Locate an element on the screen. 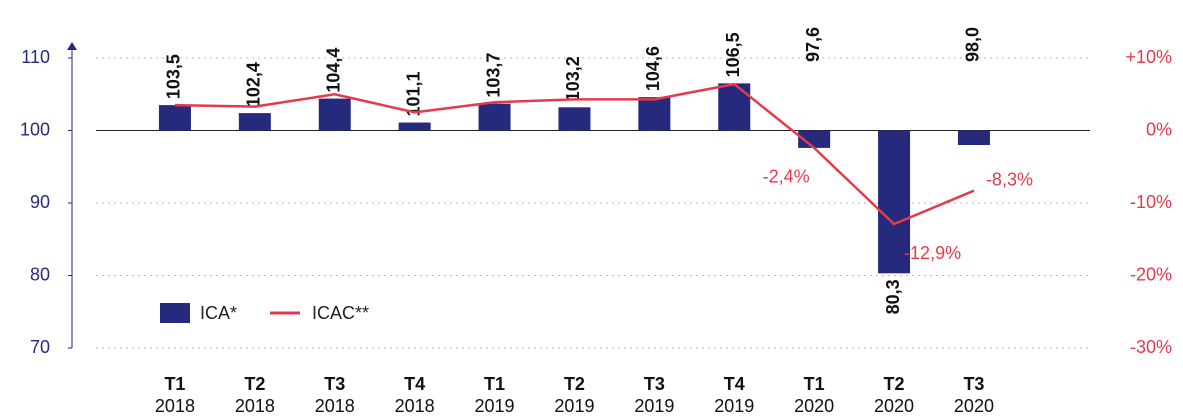 Image resolution: width=1183 pixels, height=419 pixels. y2-tick-label: 0% is located at coordinates (1159, 129).